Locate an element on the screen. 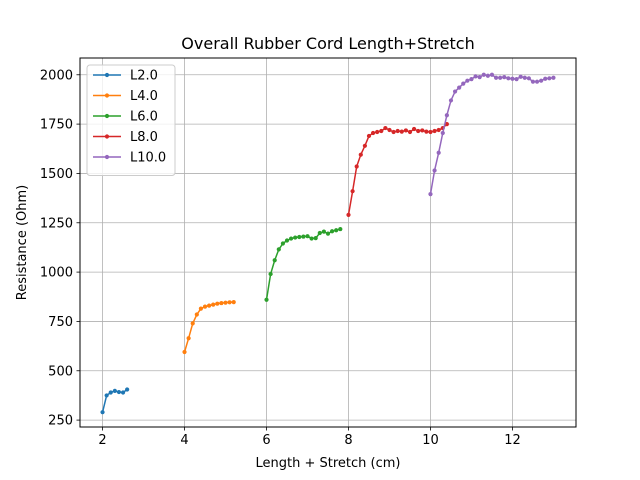  x-tick-label: 8 is located at coordinates (348, 440).